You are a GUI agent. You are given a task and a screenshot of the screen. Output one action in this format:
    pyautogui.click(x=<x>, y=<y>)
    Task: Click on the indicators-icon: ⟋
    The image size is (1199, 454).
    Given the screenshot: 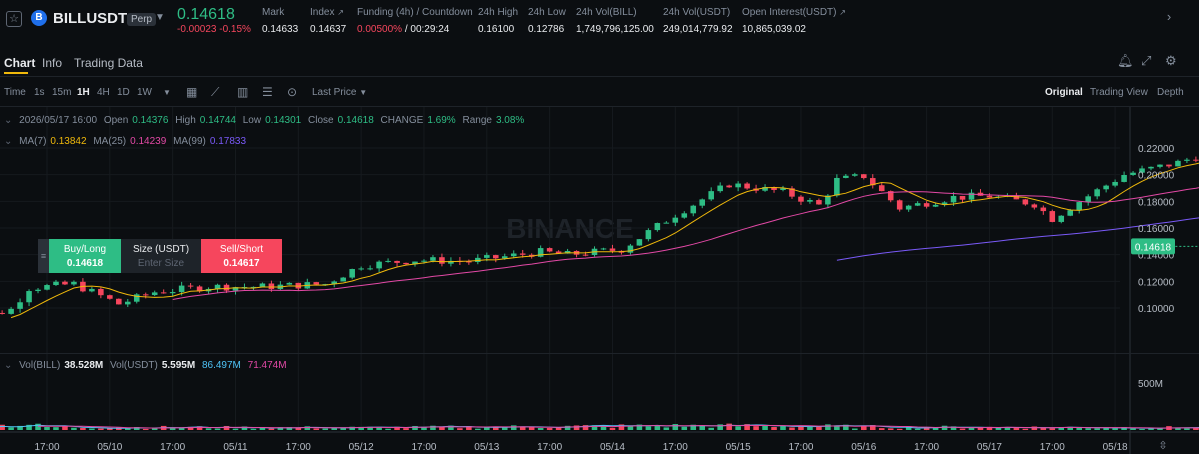 What is the action you would take?
    pyautogui.click(x=215, y=92)
    